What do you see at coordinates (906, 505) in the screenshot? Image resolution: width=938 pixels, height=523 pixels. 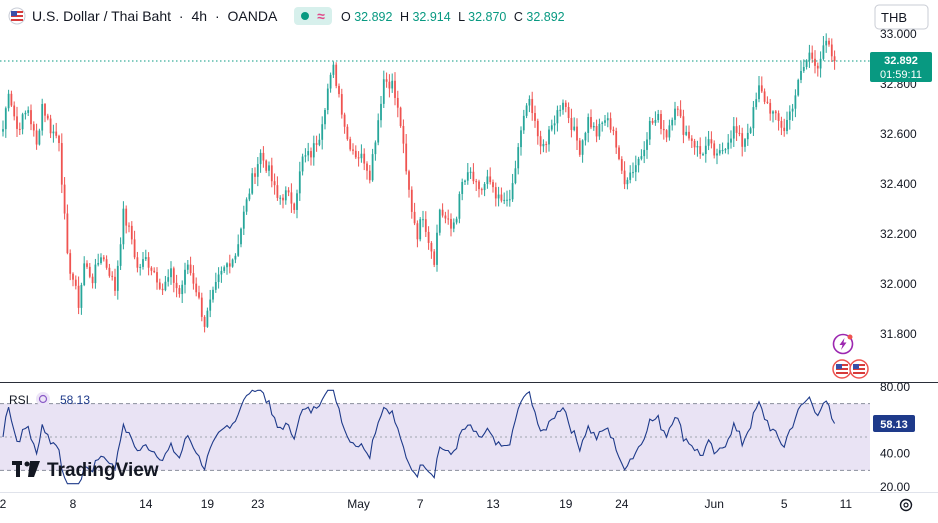 I see `gear-icon` at bounding box center [906, 505].